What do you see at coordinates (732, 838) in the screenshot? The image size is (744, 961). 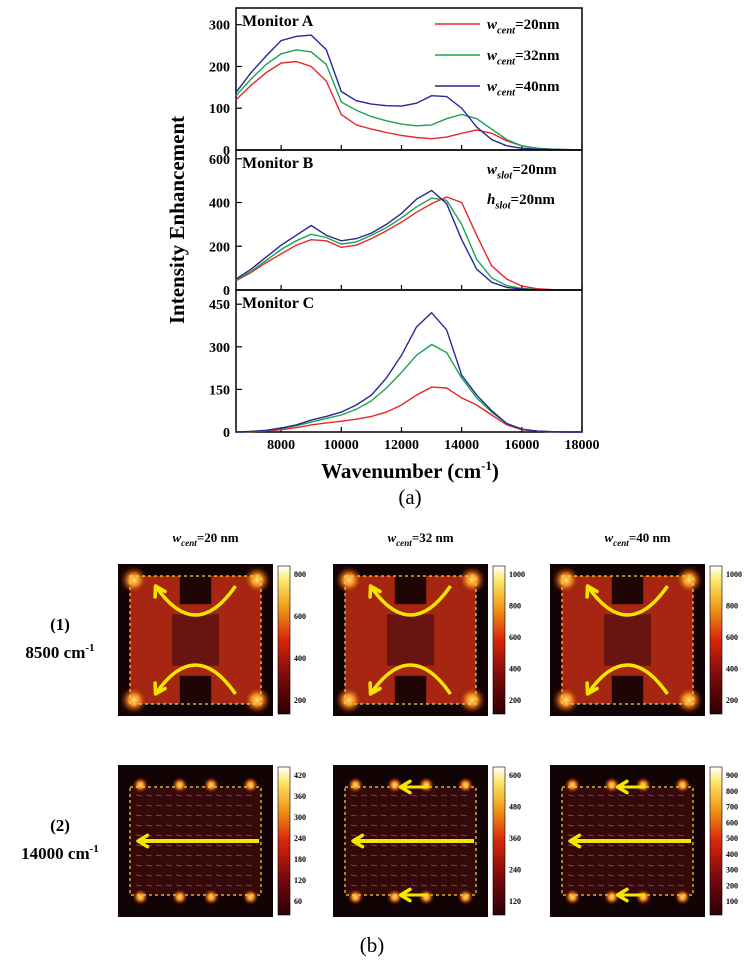 I see `colorbar-tick: 500` at bounding box center [732, 838].